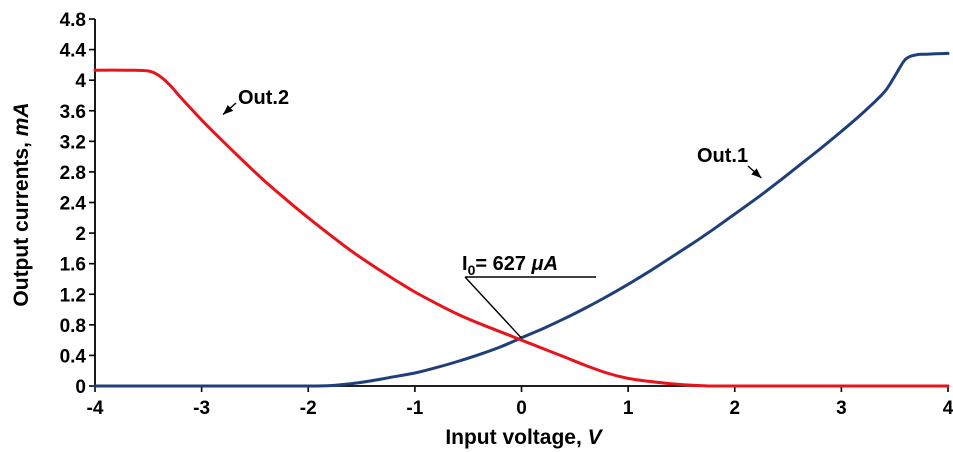  I want to click on y-tick-label: 2.8, so click(73, 173).